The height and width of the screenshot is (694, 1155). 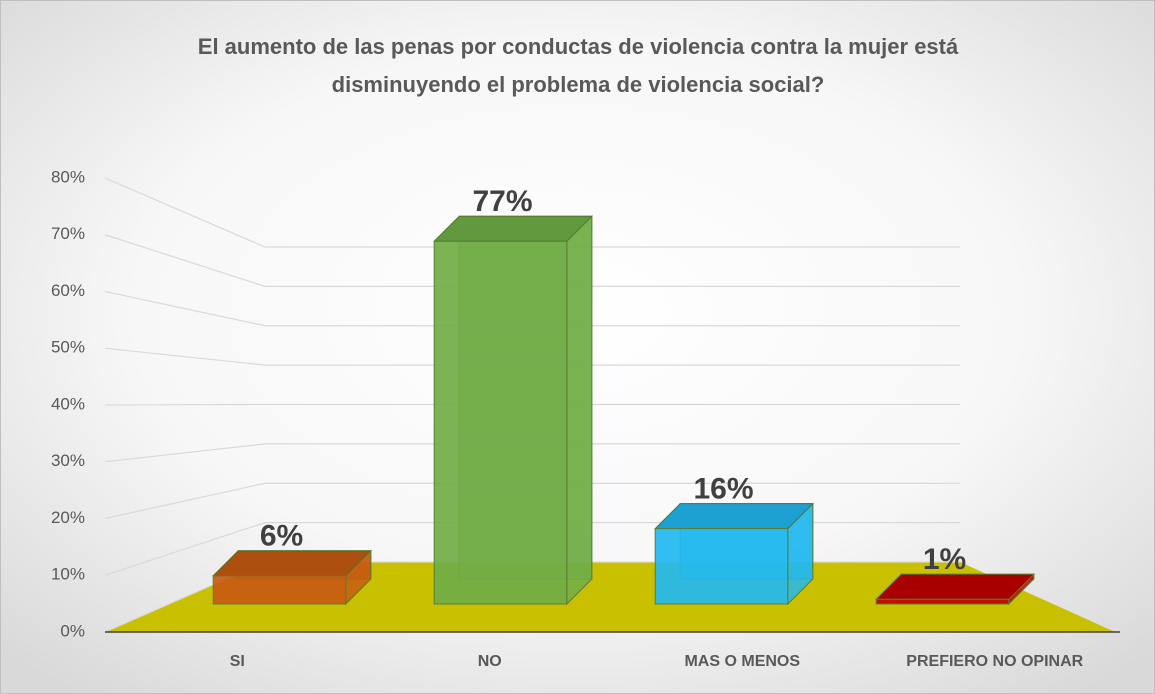 What do you see at coordinates (68, 347) in the screenshot?
I see `y-tick-label: 50%` at bounding box center [68, 347].